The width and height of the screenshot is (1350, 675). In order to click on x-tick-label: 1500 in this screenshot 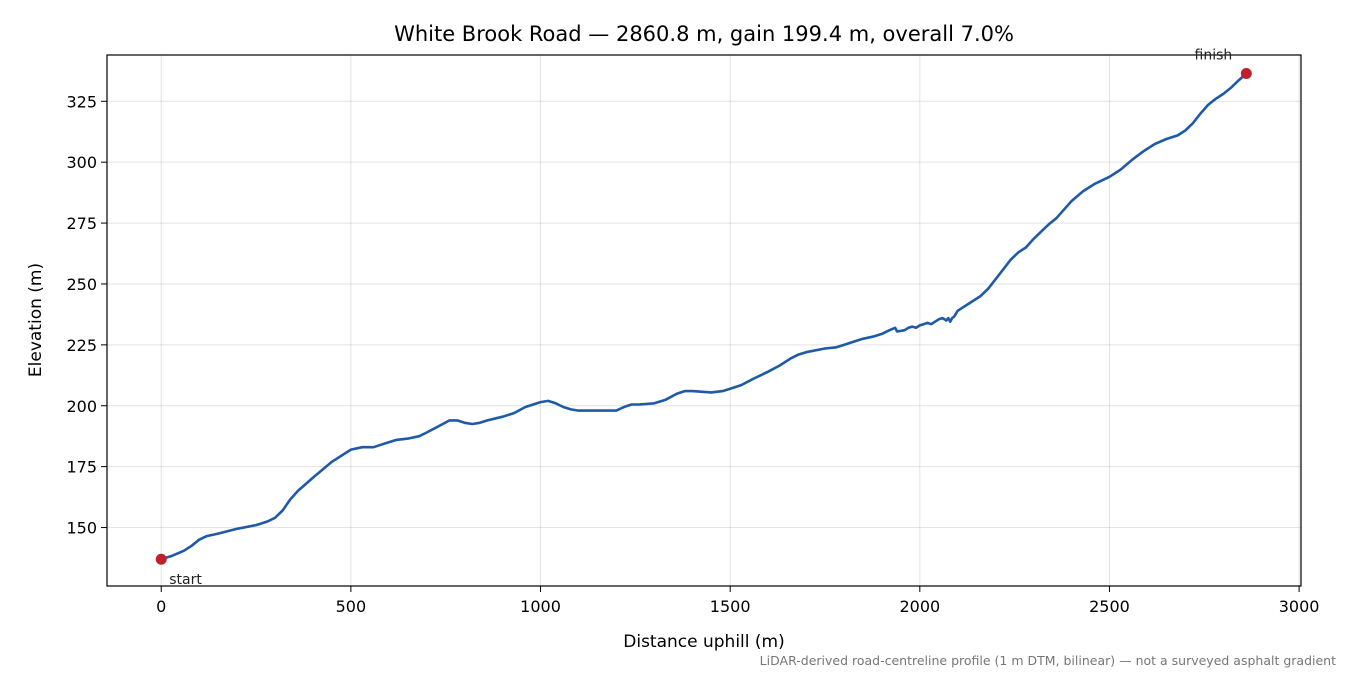, I will do `click(730, 606)`.